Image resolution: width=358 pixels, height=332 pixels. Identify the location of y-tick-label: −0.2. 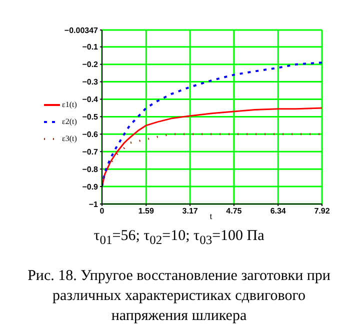
(90, 65).